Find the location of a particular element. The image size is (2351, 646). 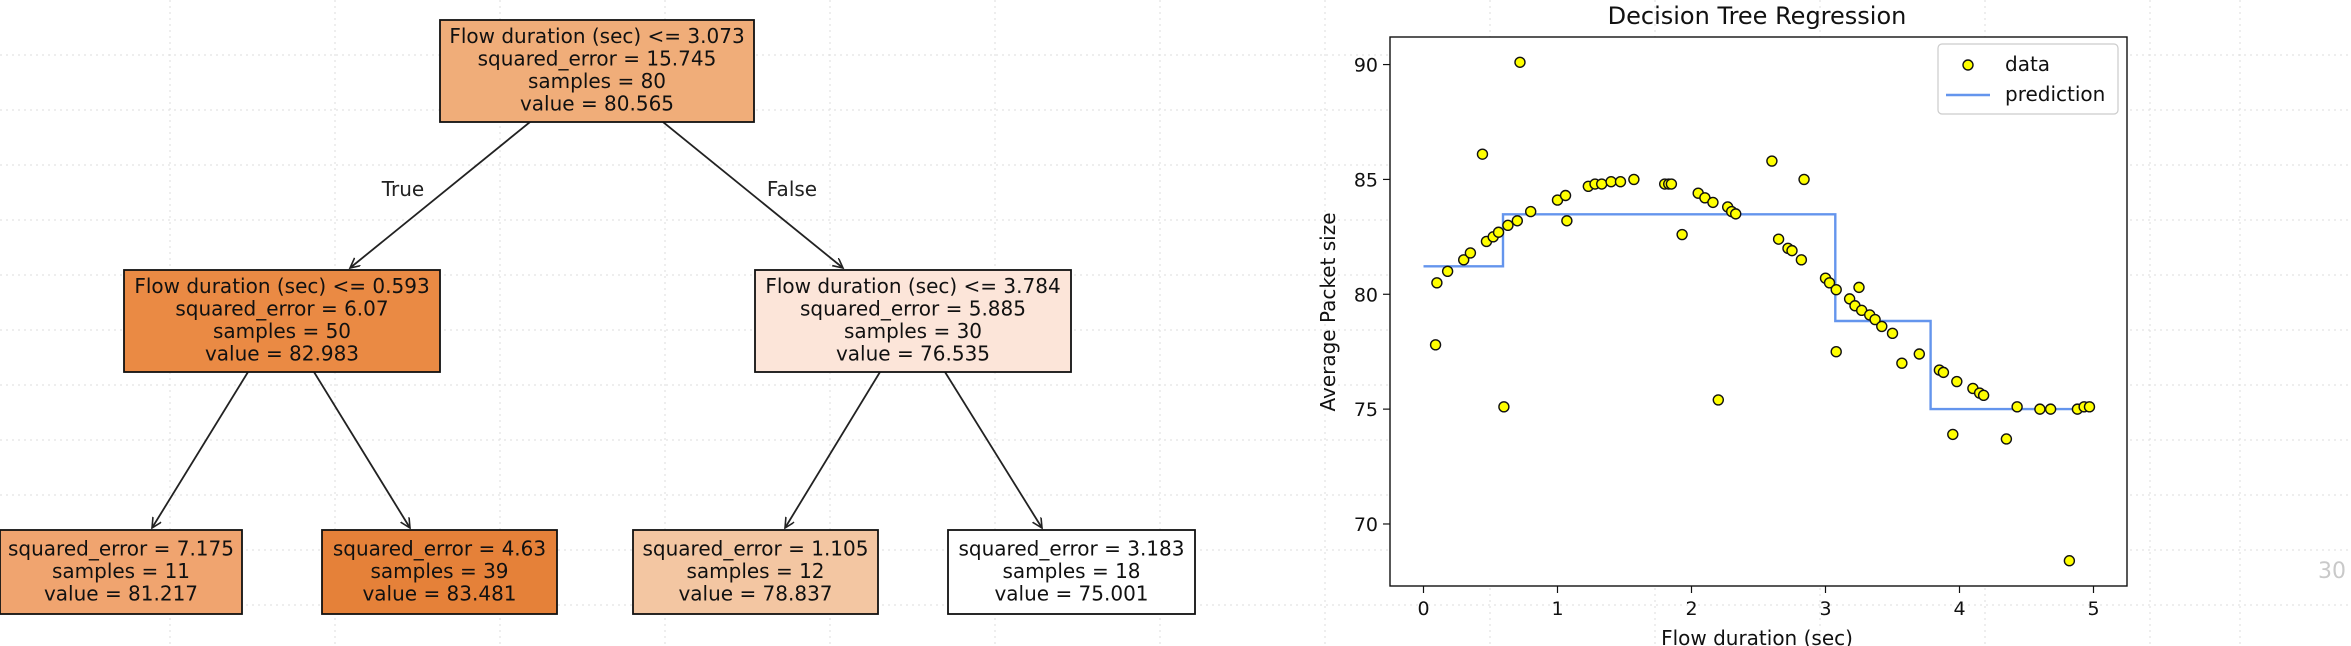

x-tick-label: 3 is located at coordinates (1825, 609).